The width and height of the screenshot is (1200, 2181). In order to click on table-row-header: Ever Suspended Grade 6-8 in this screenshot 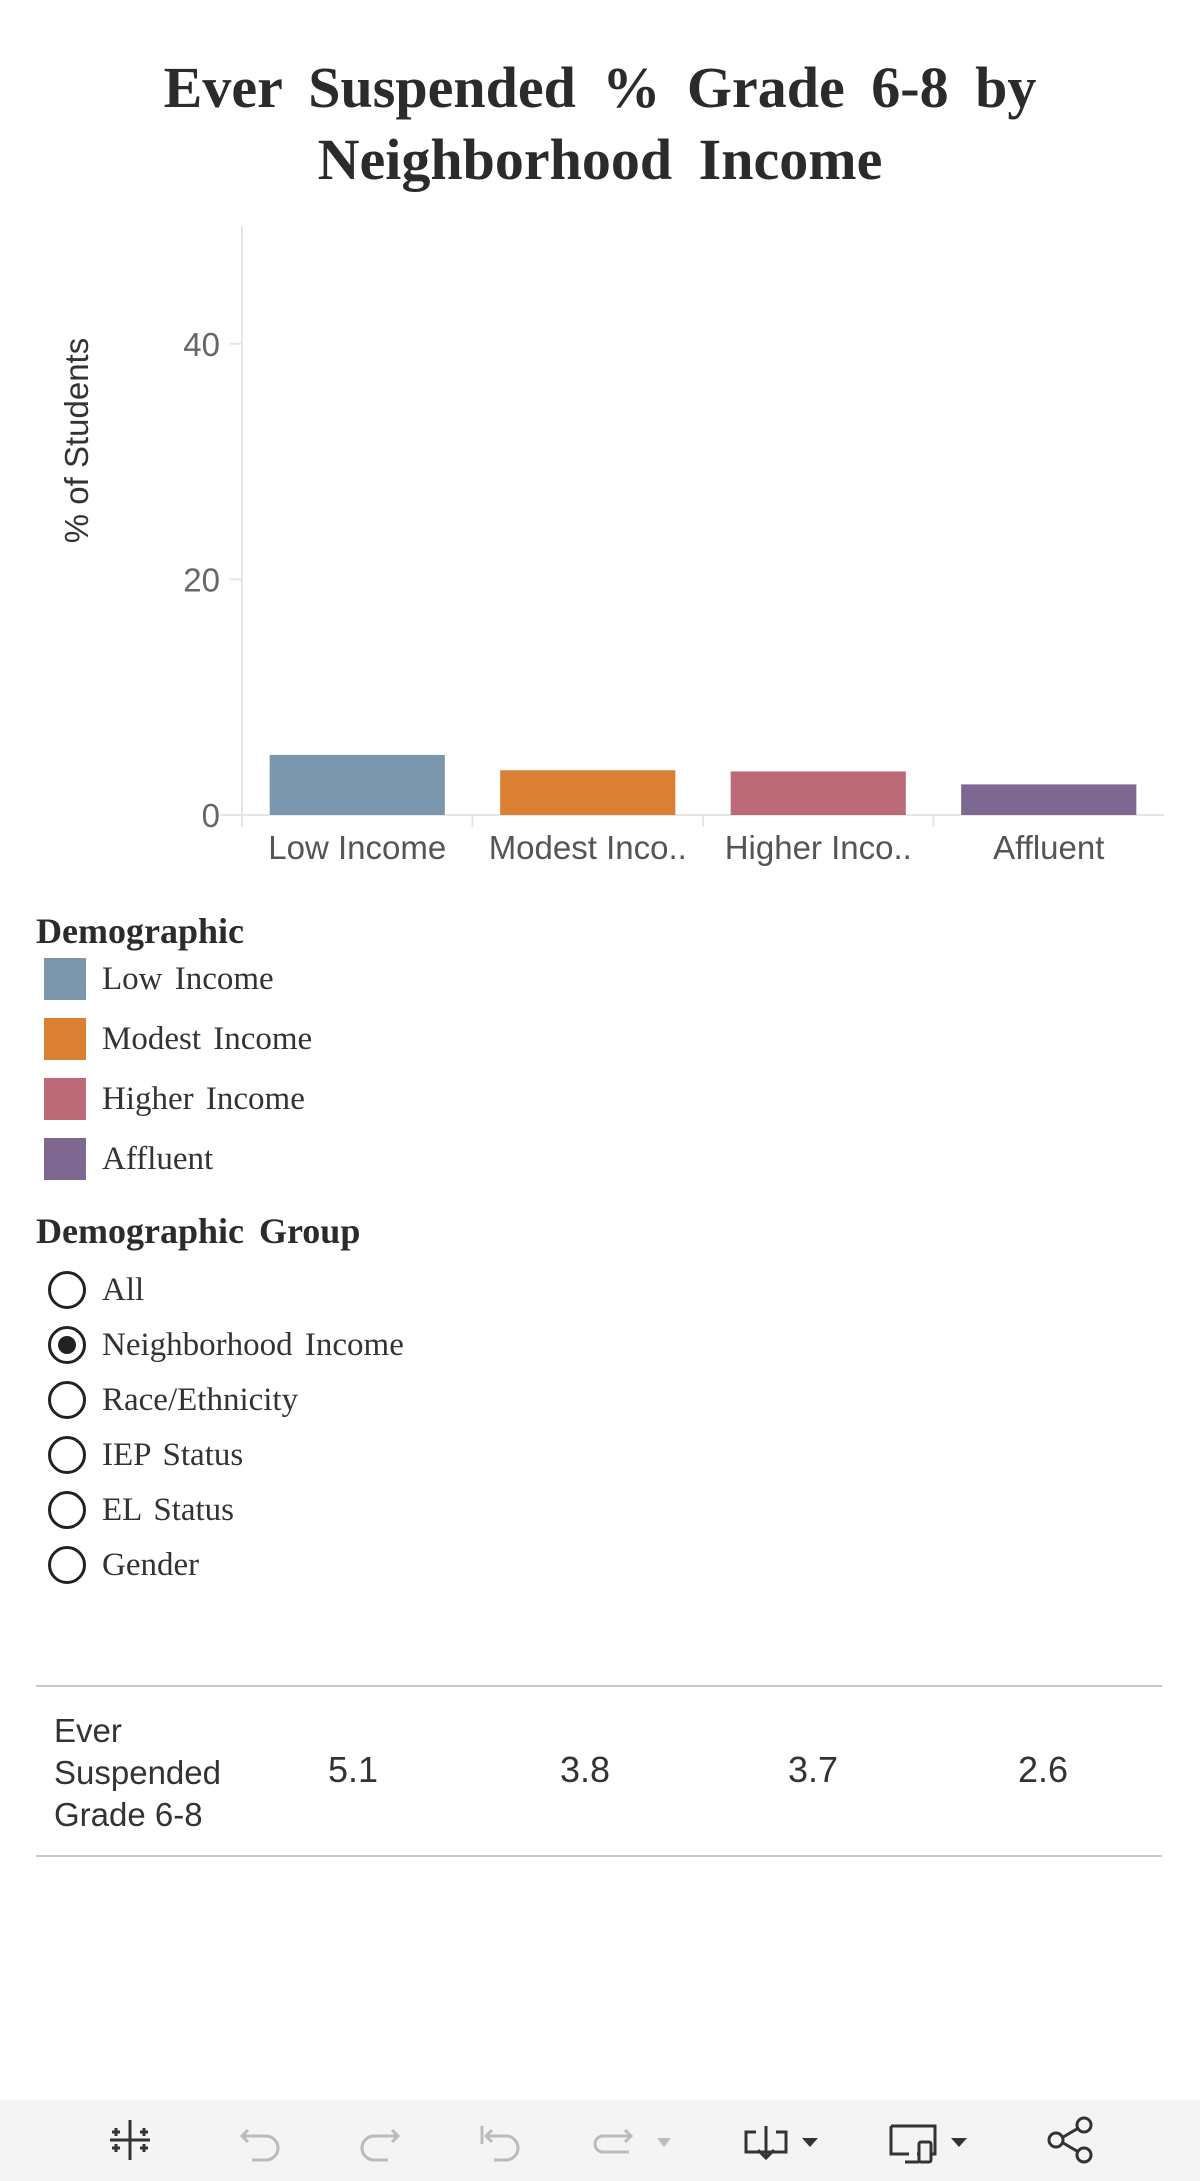, I will do `click(137, 1772)`.